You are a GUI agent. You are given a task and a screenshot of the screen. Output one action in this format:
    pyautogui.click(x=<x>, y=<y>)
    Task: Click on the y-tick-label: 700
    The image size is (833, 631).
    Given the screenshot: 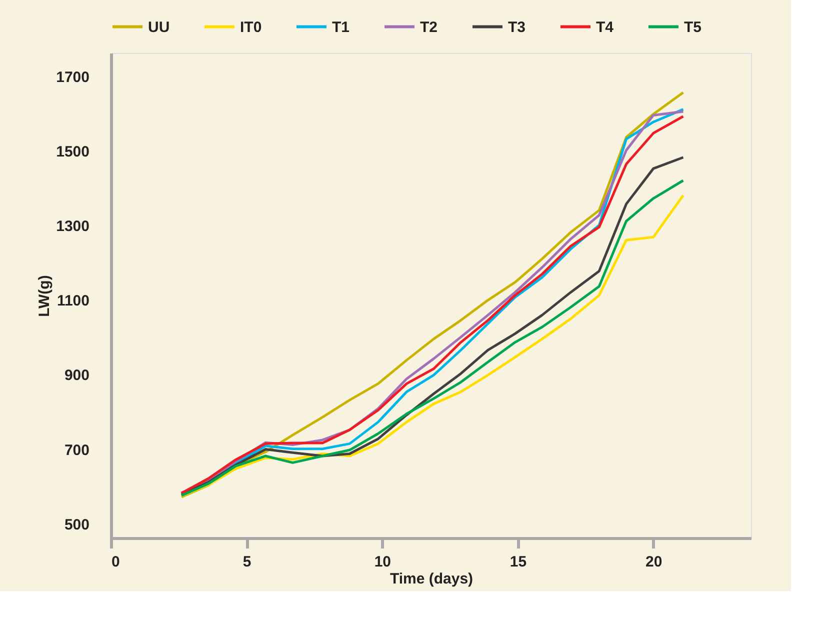 What is the action you would take?
    pyautogui.click(x=77, y=450)
    